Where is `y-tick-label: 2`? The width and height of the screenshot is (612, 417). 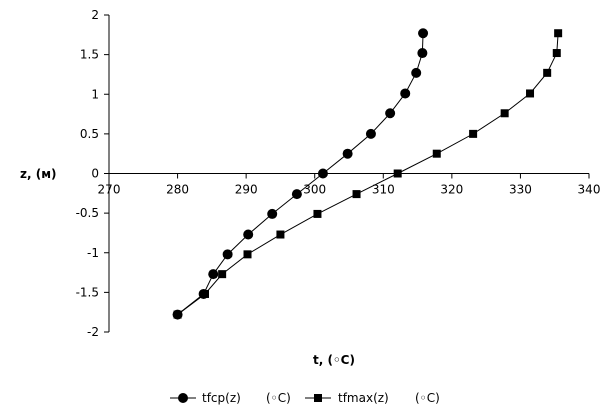
y-tick-label: 2 is located at coordinates (95, 15).